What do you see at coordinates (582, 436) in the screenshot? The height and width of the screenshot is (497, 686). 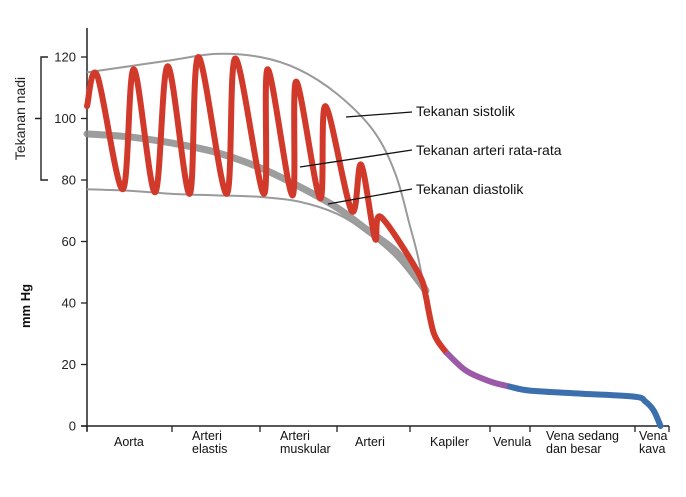 I see `x-category-label: Vena sedang` at bounding box center [582, 436].